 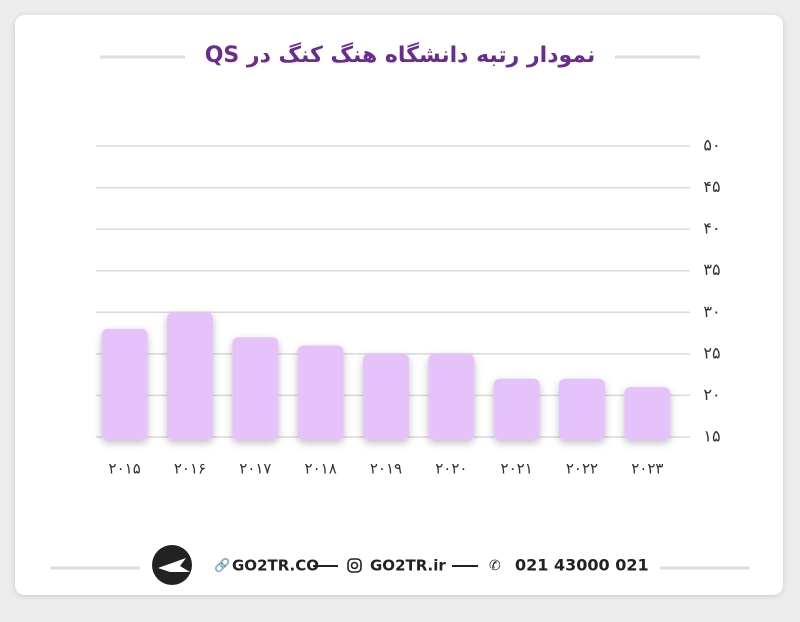 What do you see at coordinates (711, 186) in the screenshot?
I see `y-tick-label: ۴۵` at bounding box center [711, 186].